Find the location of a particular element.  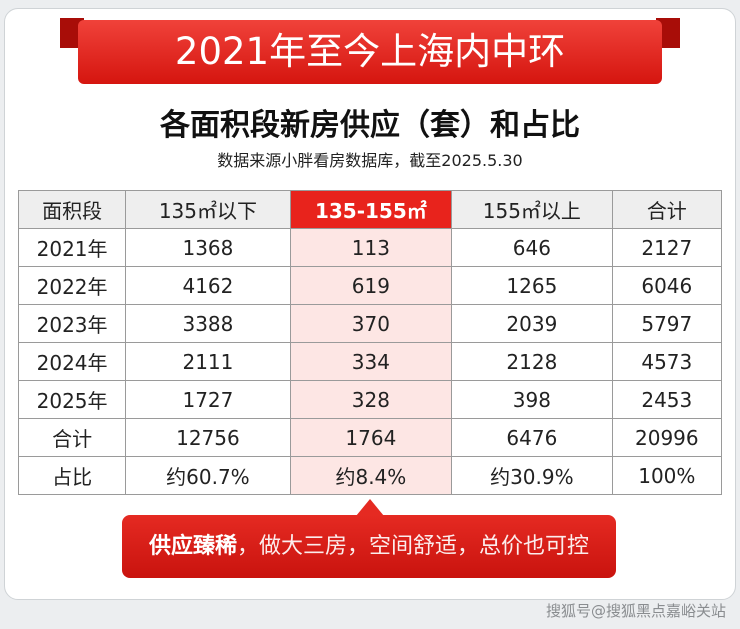

table-cell: 约60.7% is located at coordinates (208, 475).